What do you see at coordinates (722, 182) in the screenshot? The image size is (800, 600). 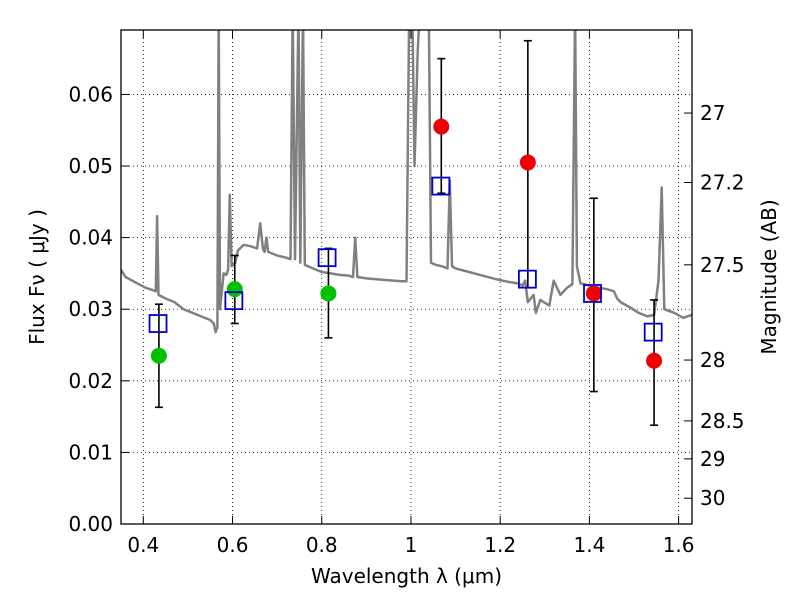 I see `y2-tick-label: 27.2` at bounding box center [722, 182].